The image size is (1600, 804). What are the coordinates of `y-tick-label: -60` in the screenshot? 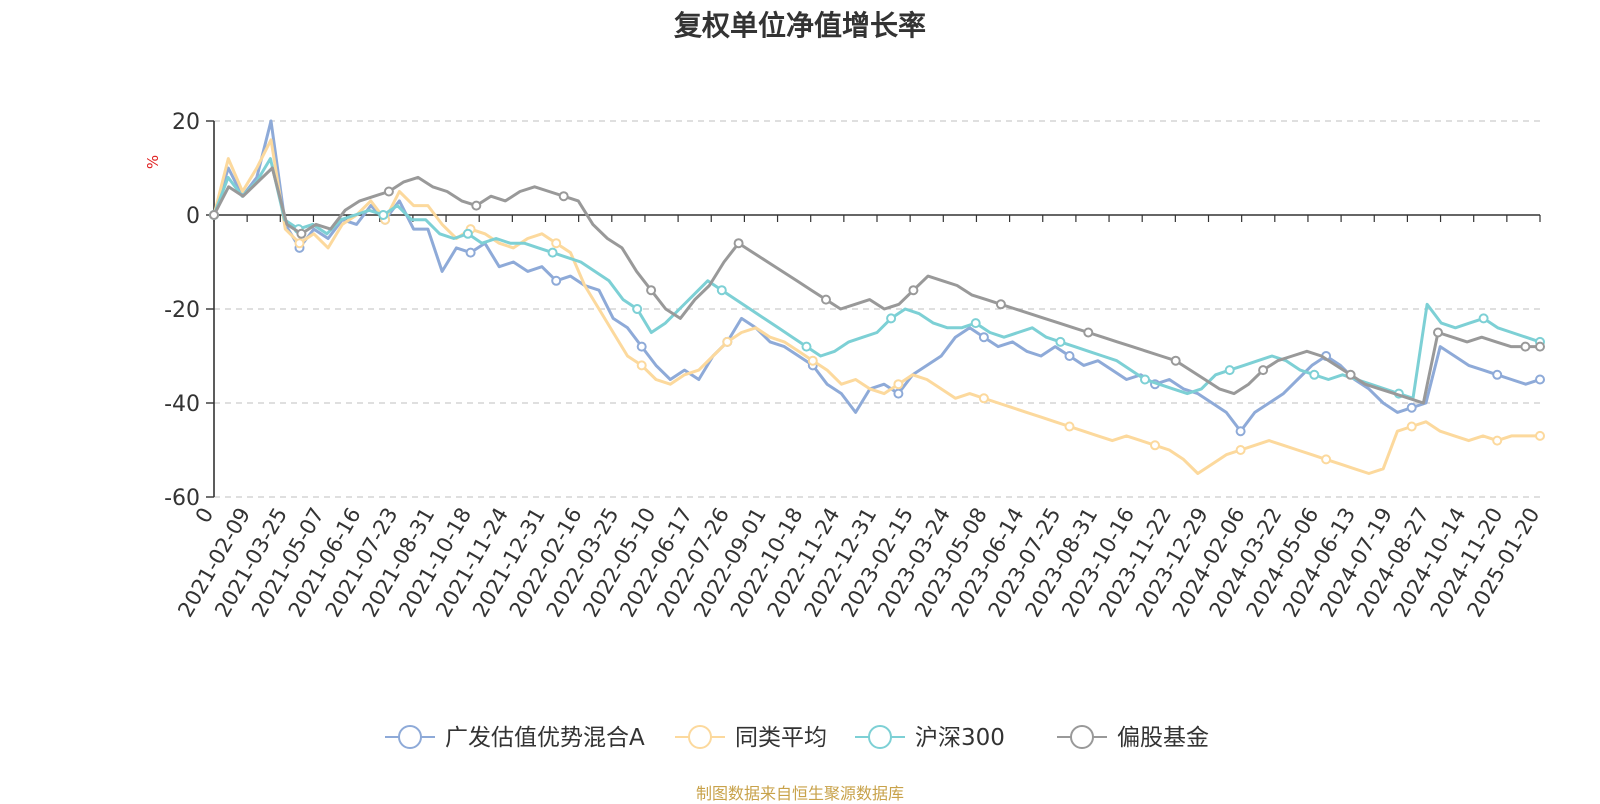 It's located at (182, 498).